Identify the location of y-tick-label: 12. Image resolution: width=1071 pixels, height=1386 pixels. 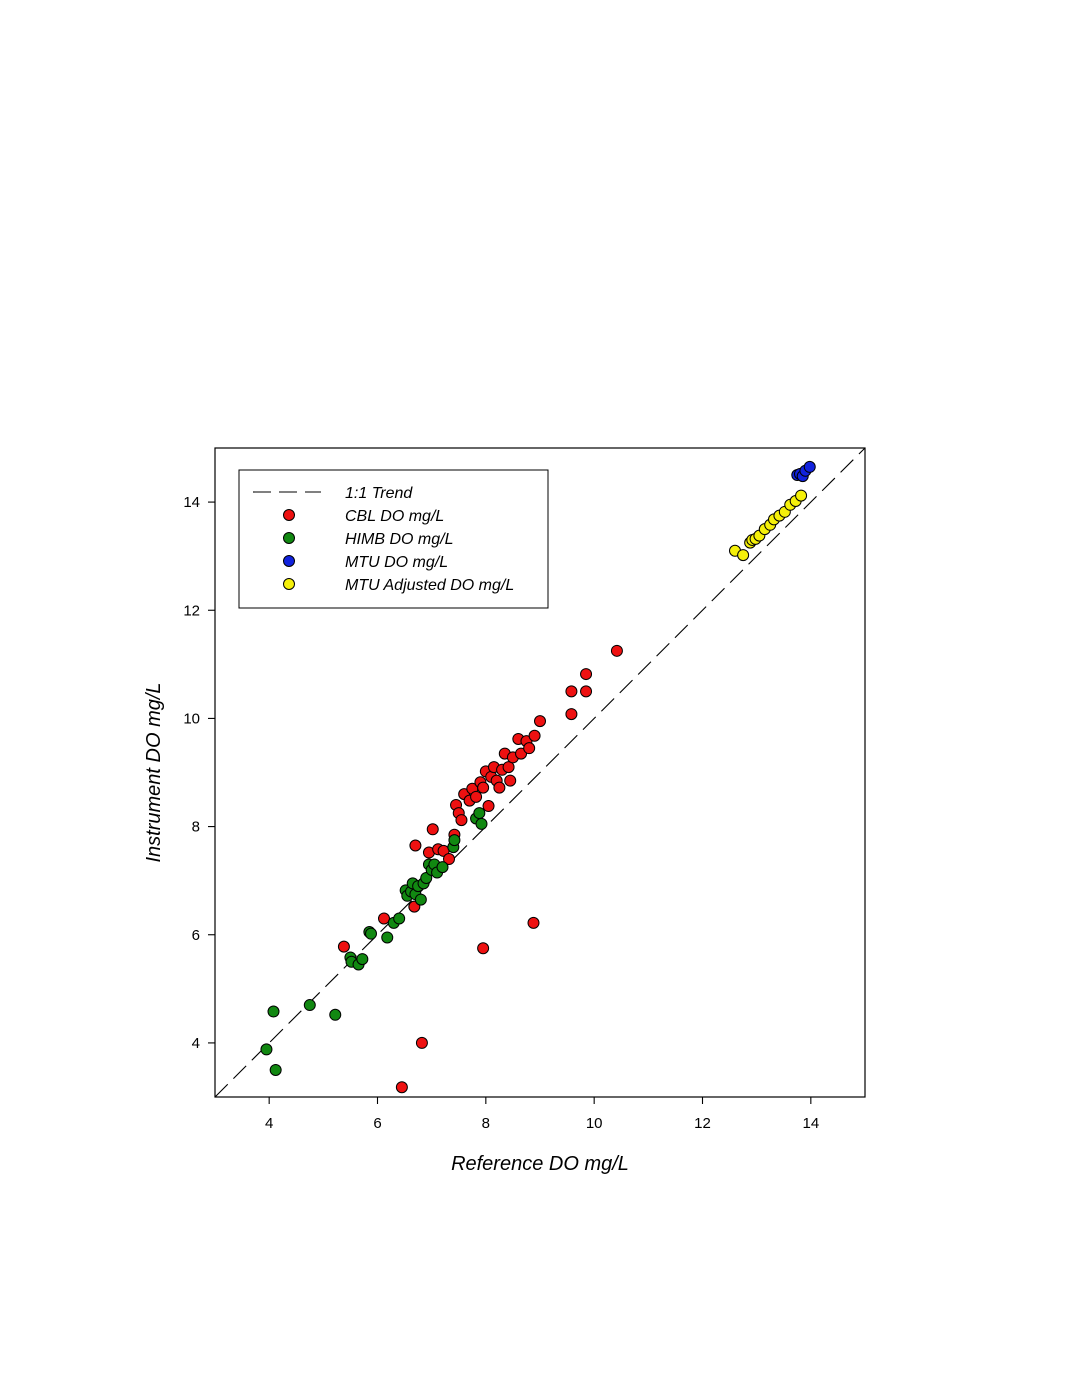
(191, 610).